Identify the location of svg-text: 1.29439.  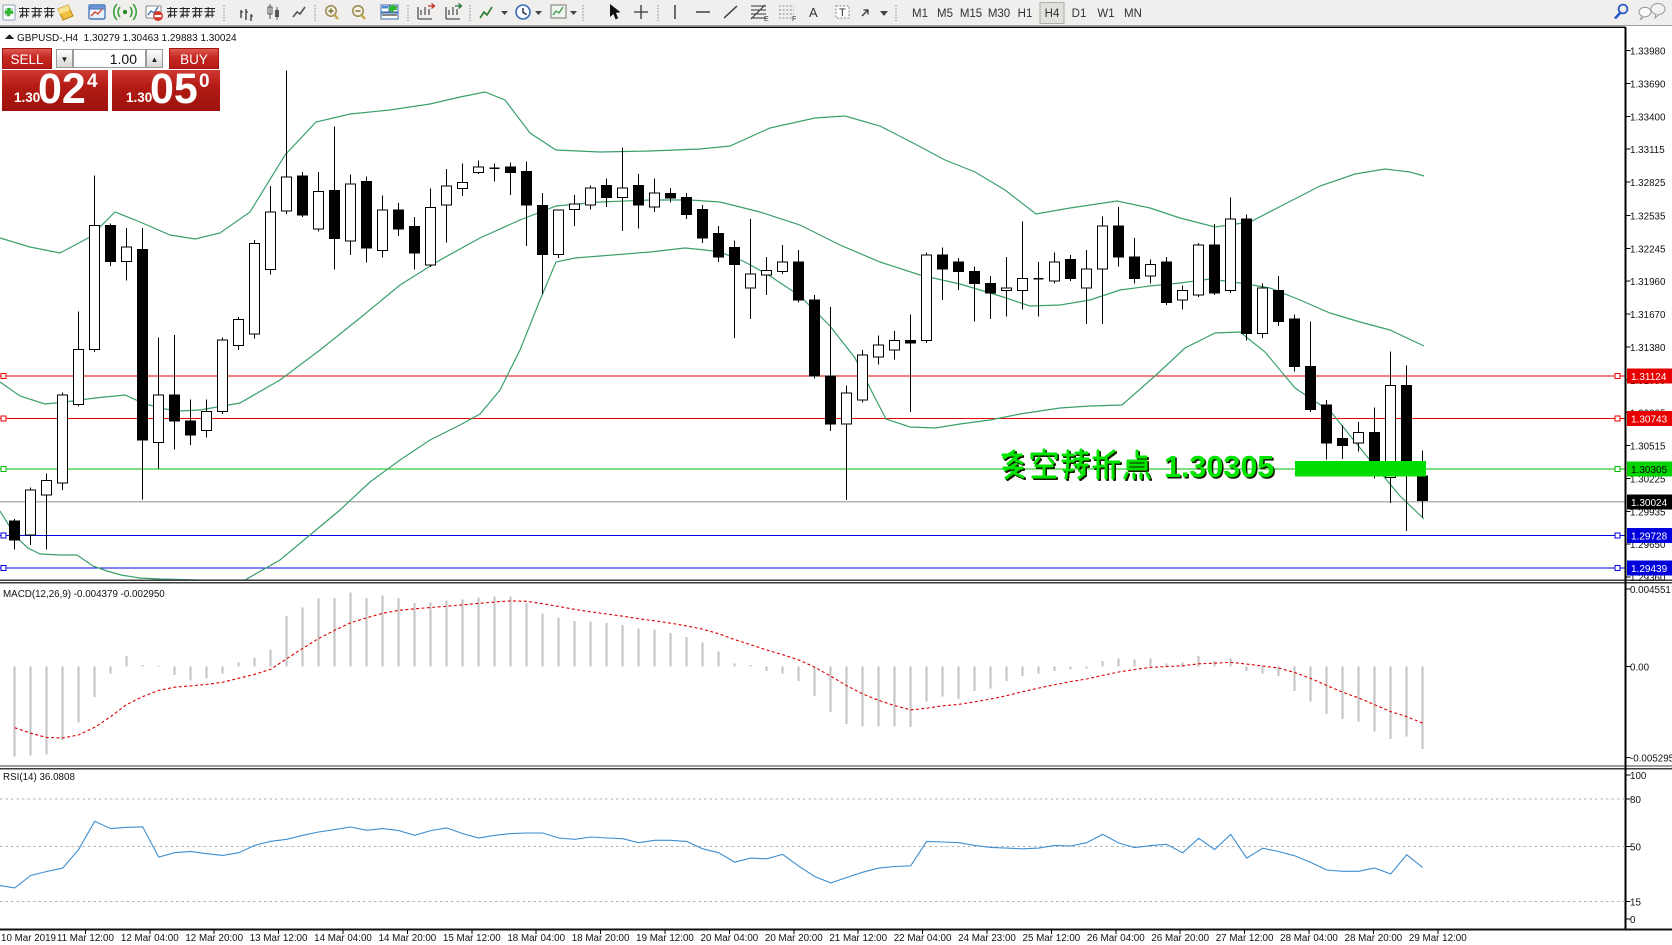
(1649, 569).